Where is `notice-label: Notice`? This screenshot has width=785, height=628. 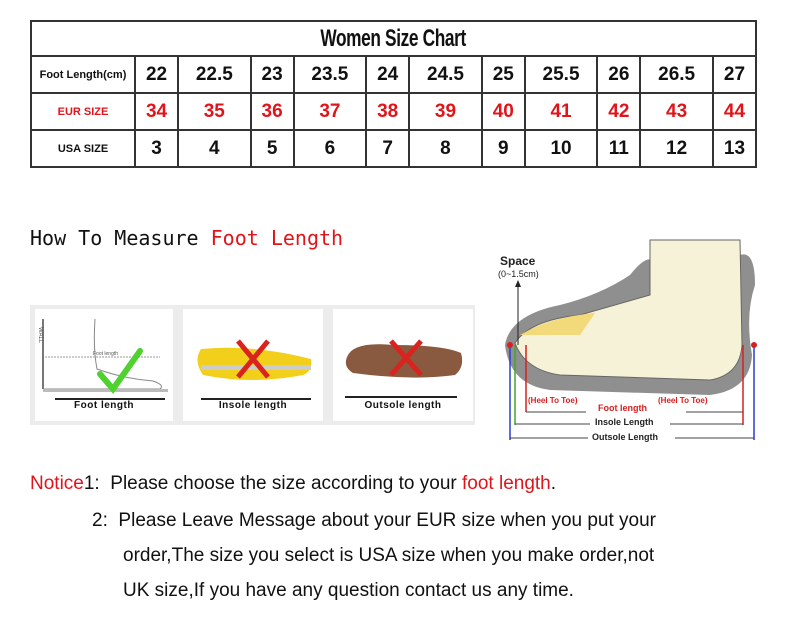
notice-label: Notice is located at coordinates (57, 483).